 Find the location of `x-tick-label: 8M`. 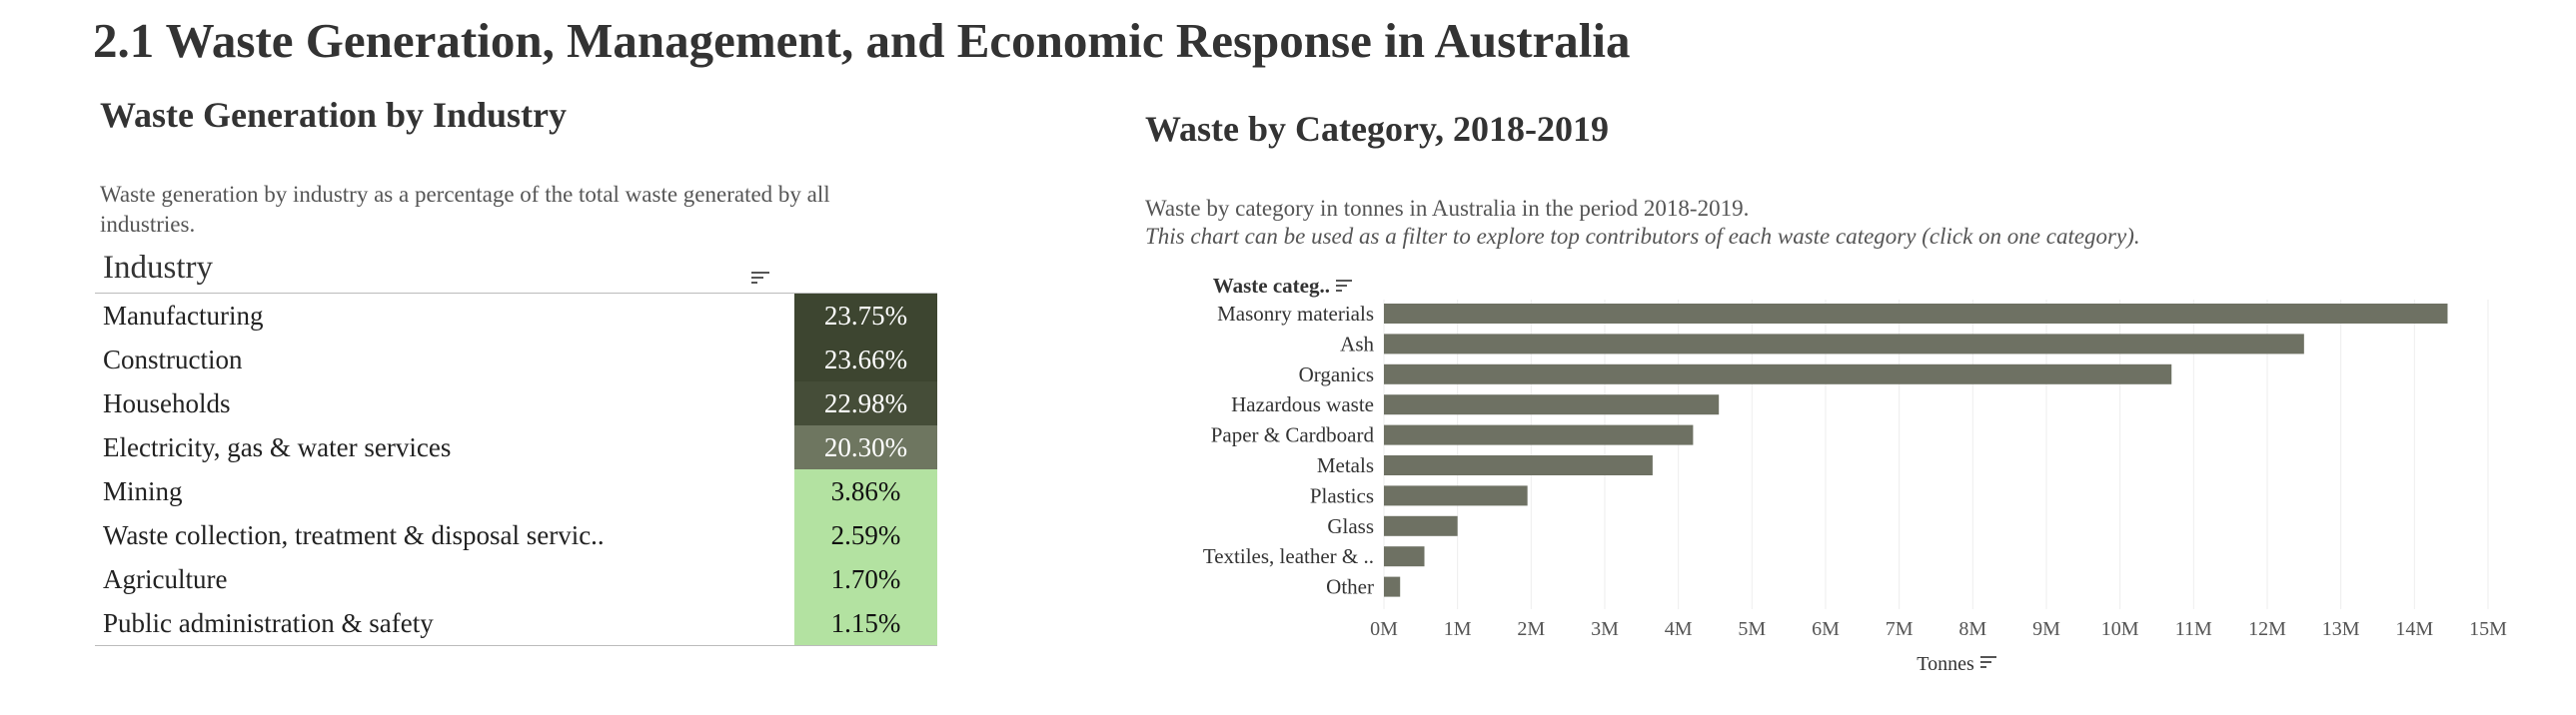

x-tick-label: 8M is located at coordinates (1972, 629).